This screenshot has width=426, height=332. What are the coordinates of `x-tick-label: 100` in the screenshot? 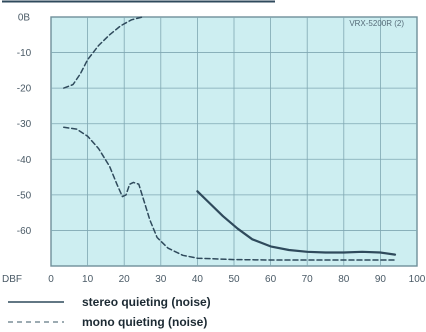 It's located at (417, 279).